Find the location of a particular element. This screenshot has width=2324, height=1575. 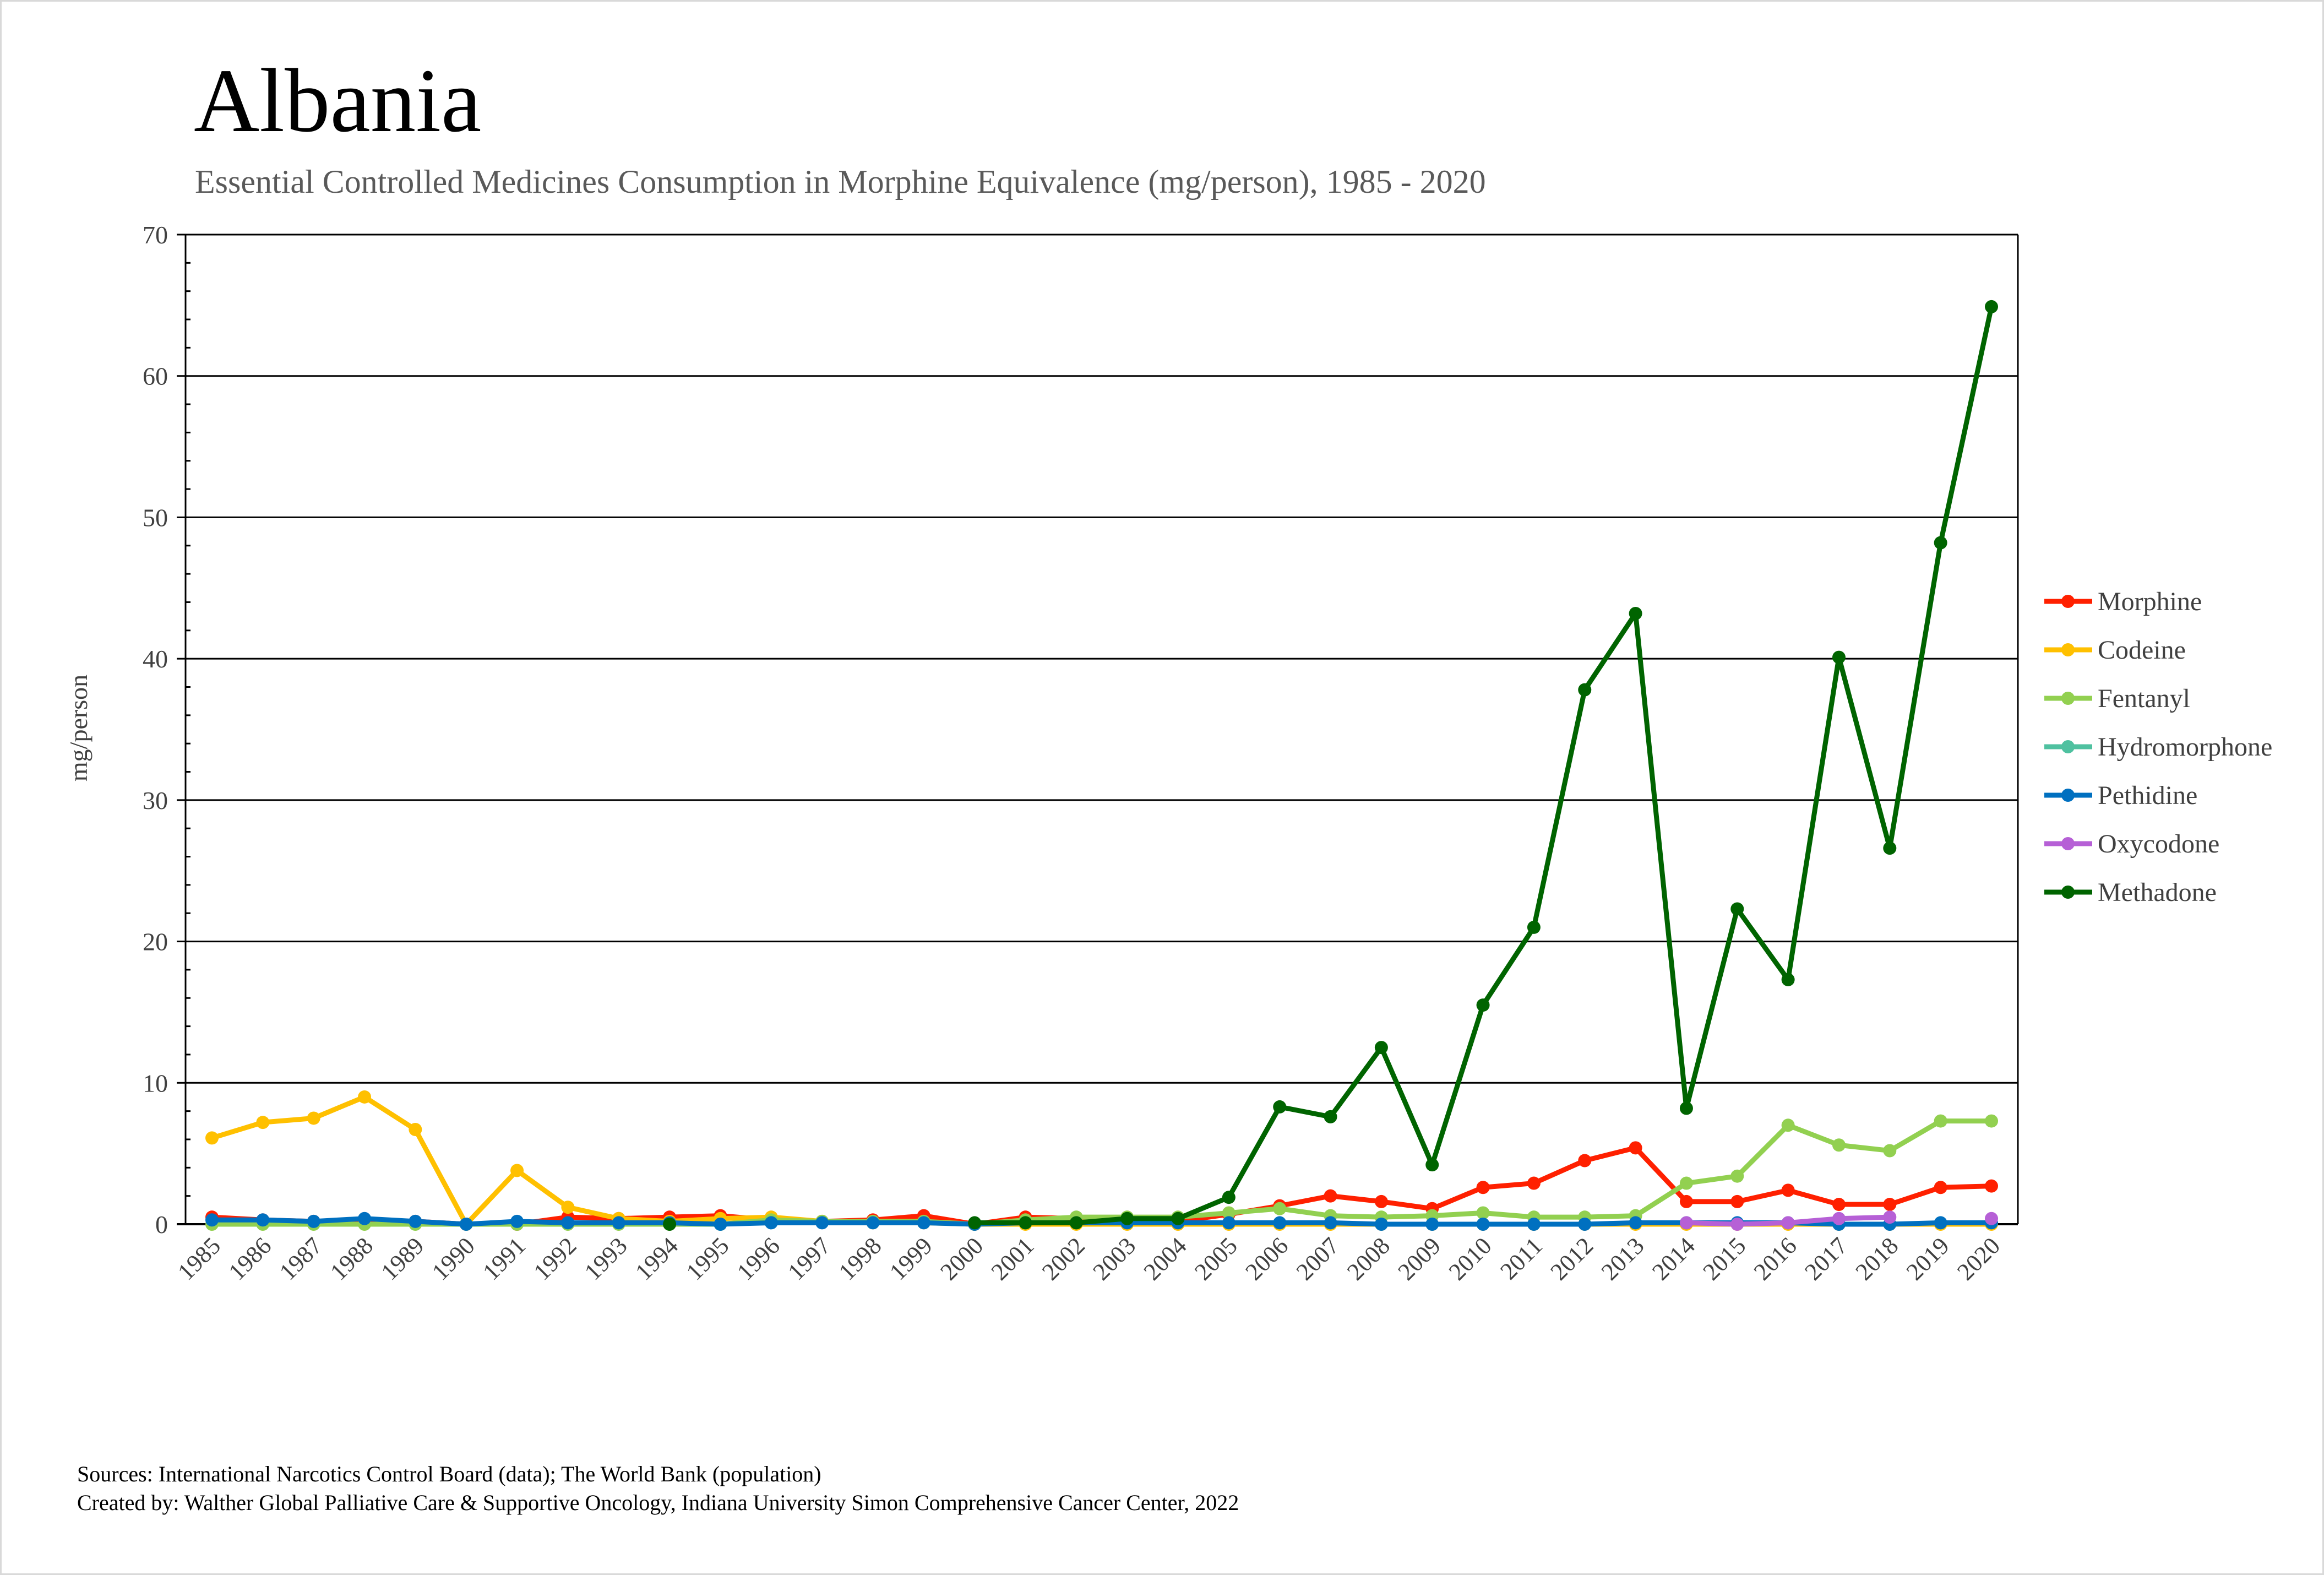

y-tick-label: 10 is located at coordinates (155, 1083).